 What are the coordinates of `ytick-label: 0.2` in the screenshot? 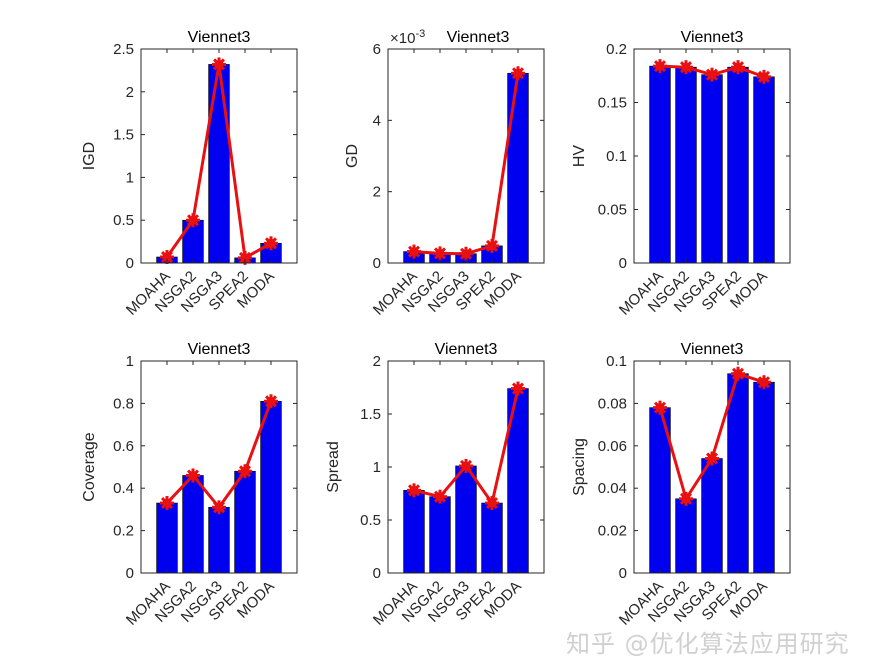 It's located at (616, 49).